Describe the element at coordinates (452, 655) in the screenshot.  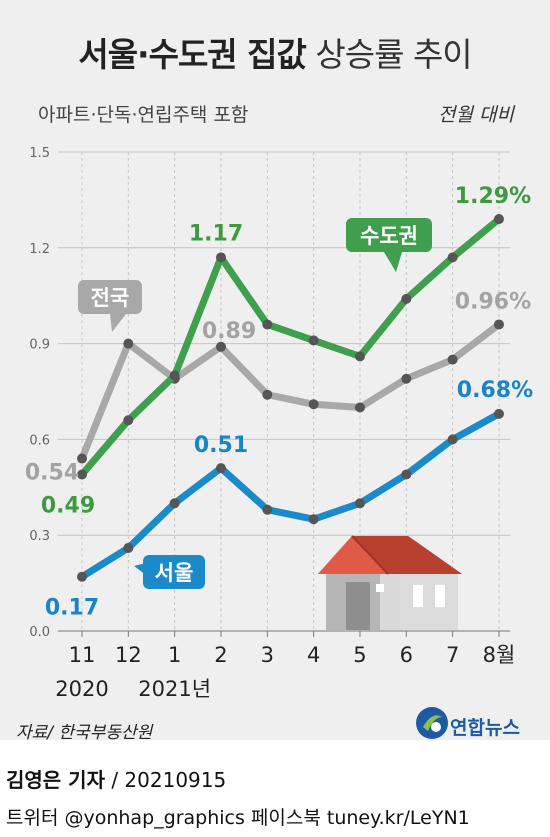
I see `x-tick-label: 7` at that location.